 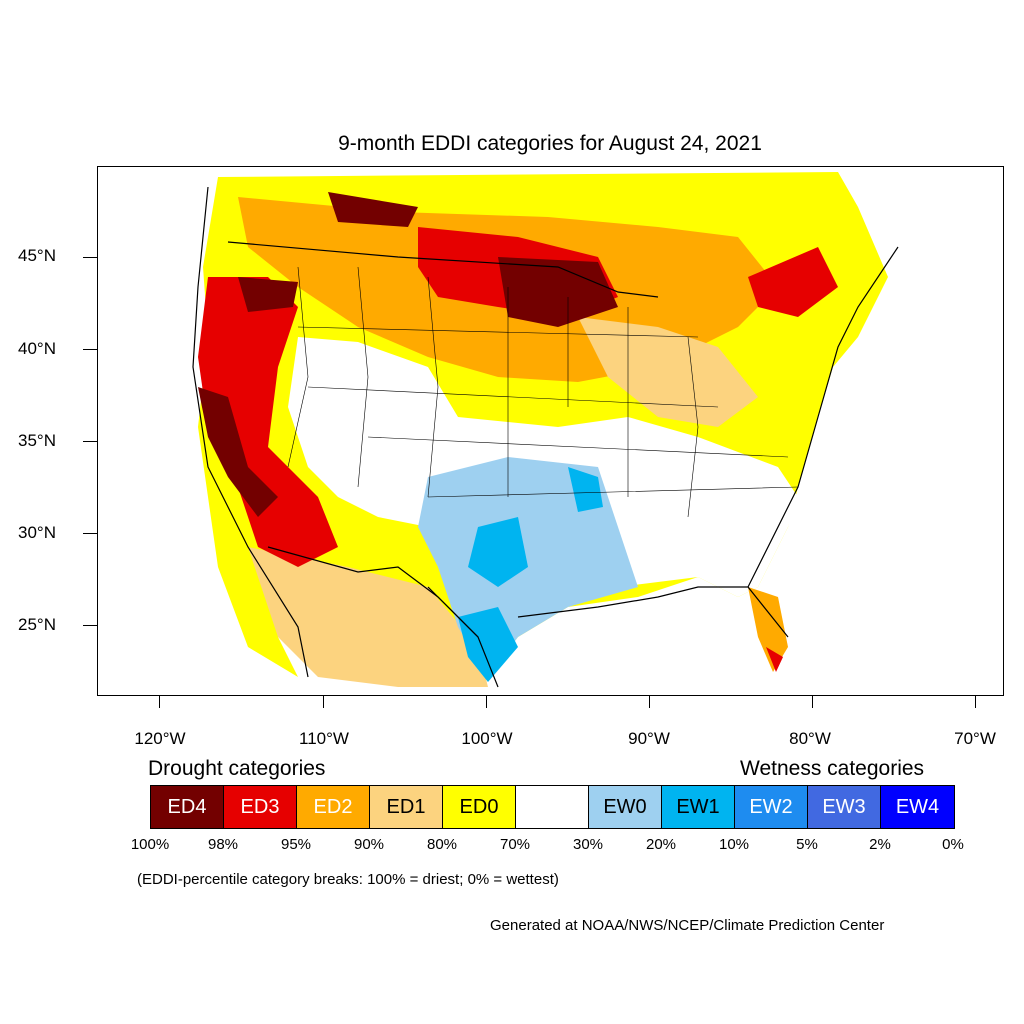 What do you see at coordinates (160, 738) in the screenshot?
I see `lon-label-120: 120°W` at bounding box center [160, 738].